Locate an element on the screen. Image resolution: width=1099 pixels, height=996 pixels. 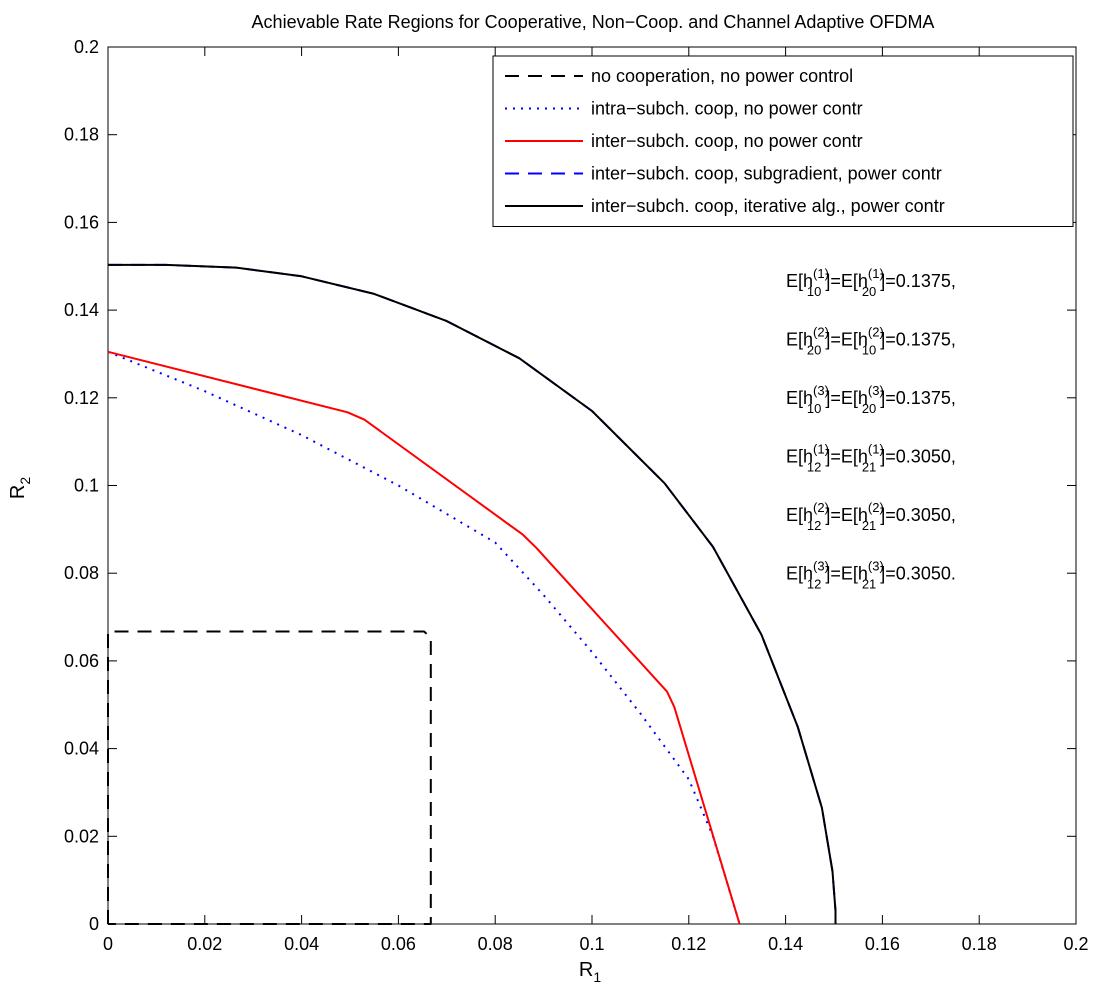
x-tick-label: 0.14 is located at coordinates (785, 944).